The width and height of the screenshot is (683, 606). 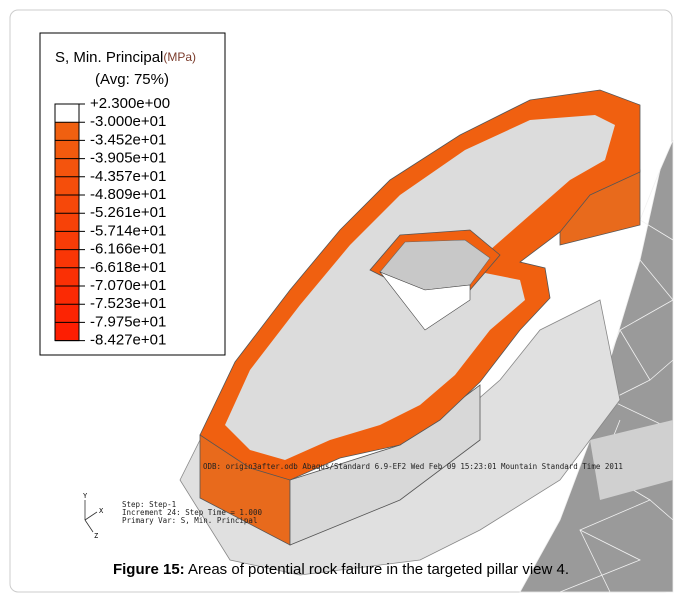 I want to click on triad-z: Z, so click(x=96, y=536).